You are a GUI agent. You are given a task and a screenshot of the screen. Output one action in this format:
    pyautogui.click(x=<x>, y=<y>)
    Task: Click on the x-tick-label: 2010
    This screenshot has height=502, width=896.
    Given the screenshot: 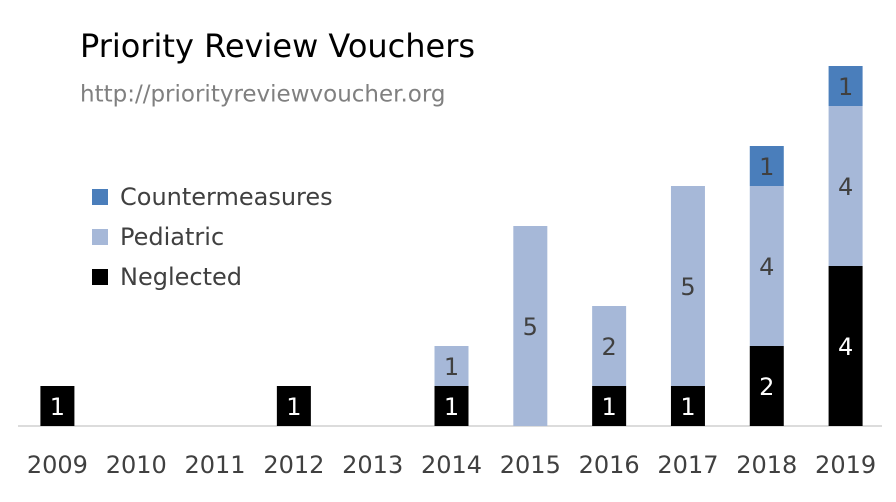 What is the action you would take?
    pyautogui.click(x=136, y=465)
    